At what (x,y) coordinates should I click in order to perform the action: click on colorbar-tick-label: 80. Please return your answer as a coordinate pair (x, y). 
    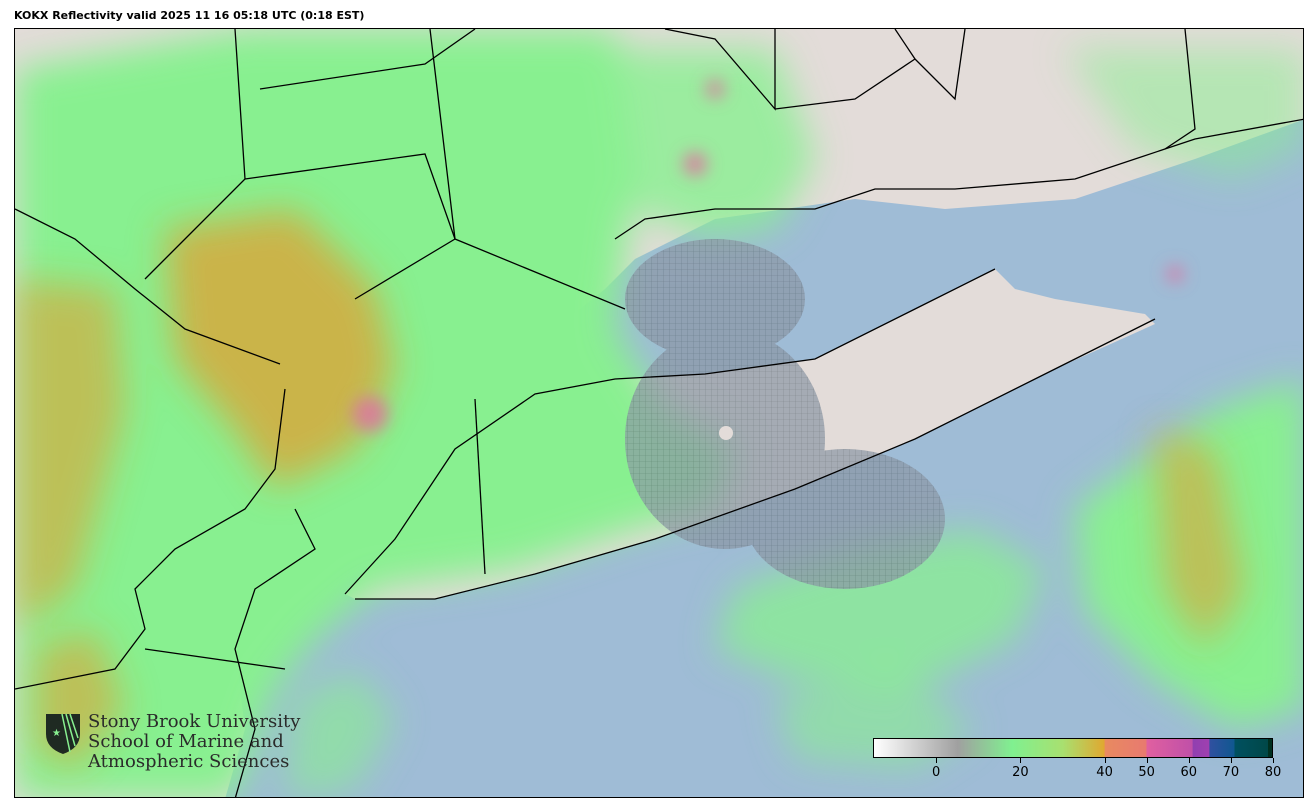
    Looking at the image, I should click on (1273, 772).